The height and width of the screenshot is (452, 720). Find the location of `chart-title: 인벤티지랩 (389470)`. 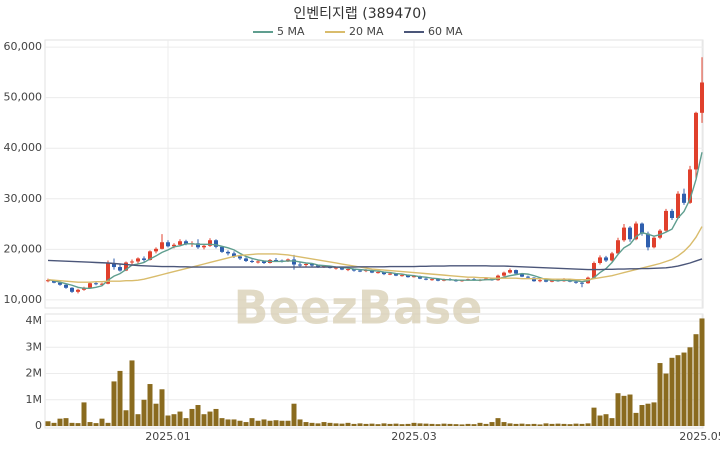

chart-title: 인벤티지랩 (389470) is located at coordinates (359, 14).